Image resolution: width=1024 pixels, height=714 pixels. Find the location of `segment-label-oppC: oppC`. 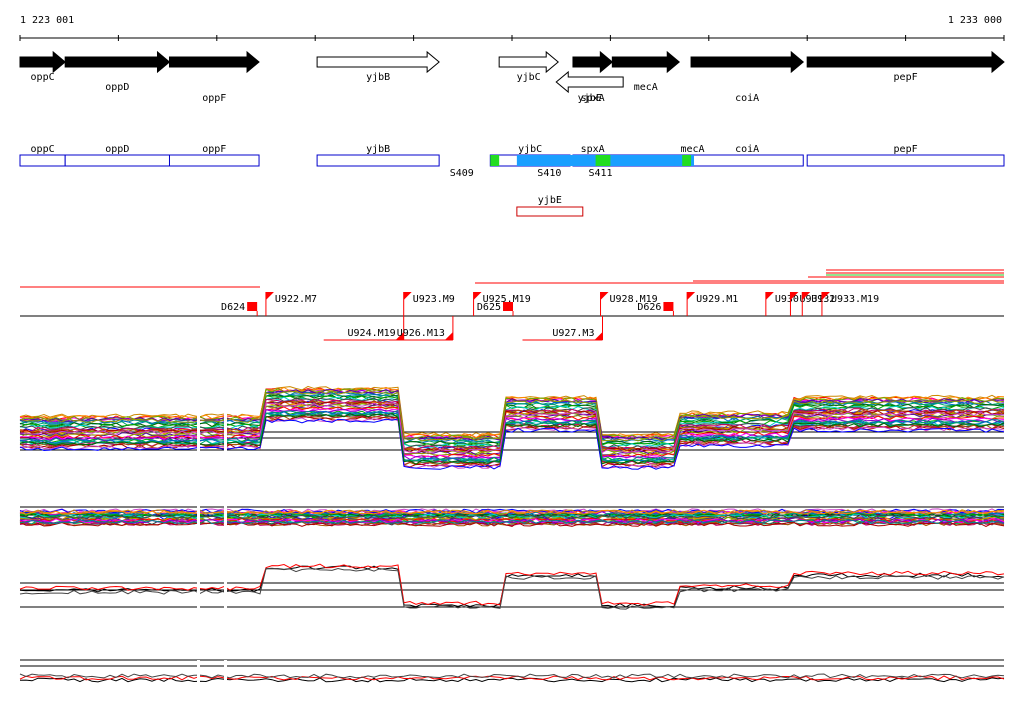

segment-label-oppC: oppC is located at coordinates (43, 149).